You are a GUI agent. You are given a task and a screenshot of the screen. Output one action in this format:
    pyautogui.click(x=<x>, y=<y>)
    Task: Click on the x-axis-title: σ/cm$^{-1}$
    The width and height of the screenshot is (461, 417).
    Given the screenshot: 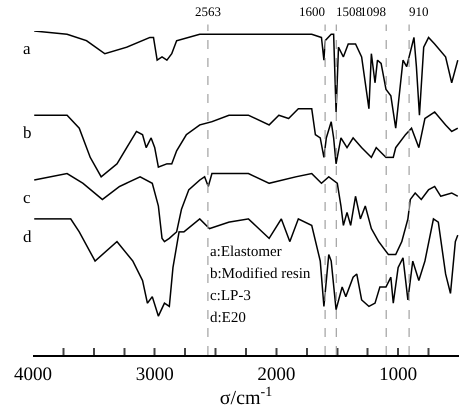 What is the action you would take?
    pyautogui.click(x=246, y=397)
    